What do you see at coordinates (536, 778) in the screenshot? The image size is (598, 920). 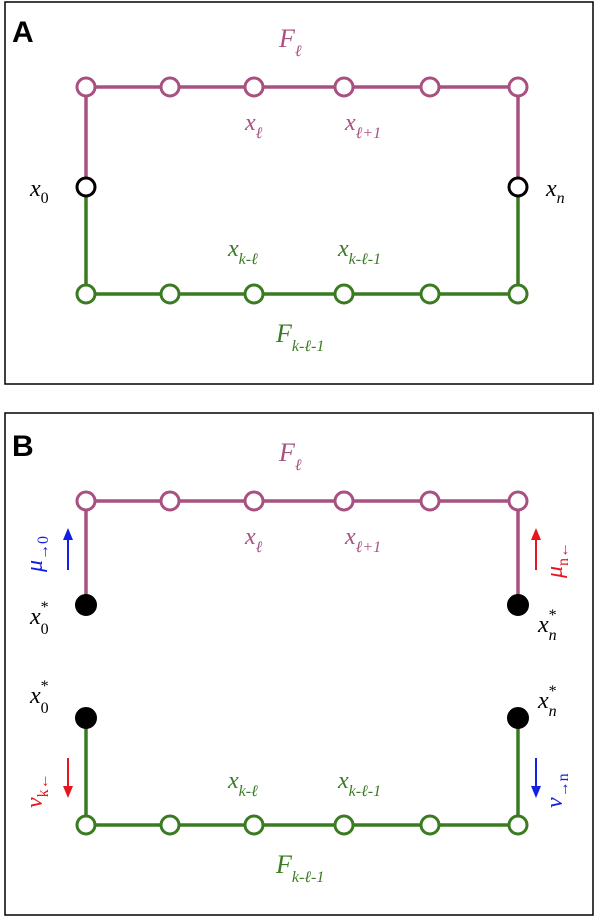 I see `panel-b-nu-right-arrow` at bounding box center [536, 778].